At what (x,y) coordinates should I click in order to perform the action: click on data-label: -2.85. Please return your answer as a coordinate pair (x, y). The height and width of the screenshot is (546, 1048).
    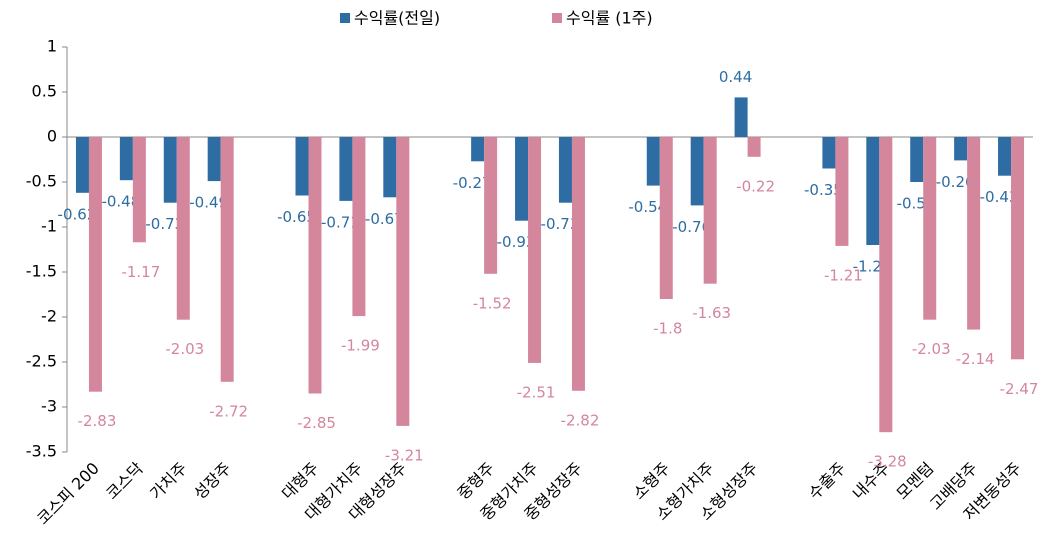
    Looking at the image, I should click on (316, 423).